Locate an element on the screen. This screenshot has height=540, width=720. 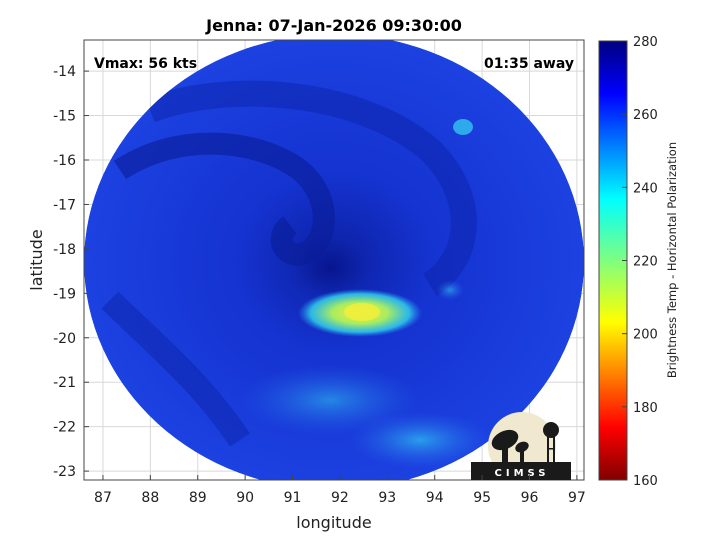
y-tick-label: -17 is located at coordinates (64, 205).